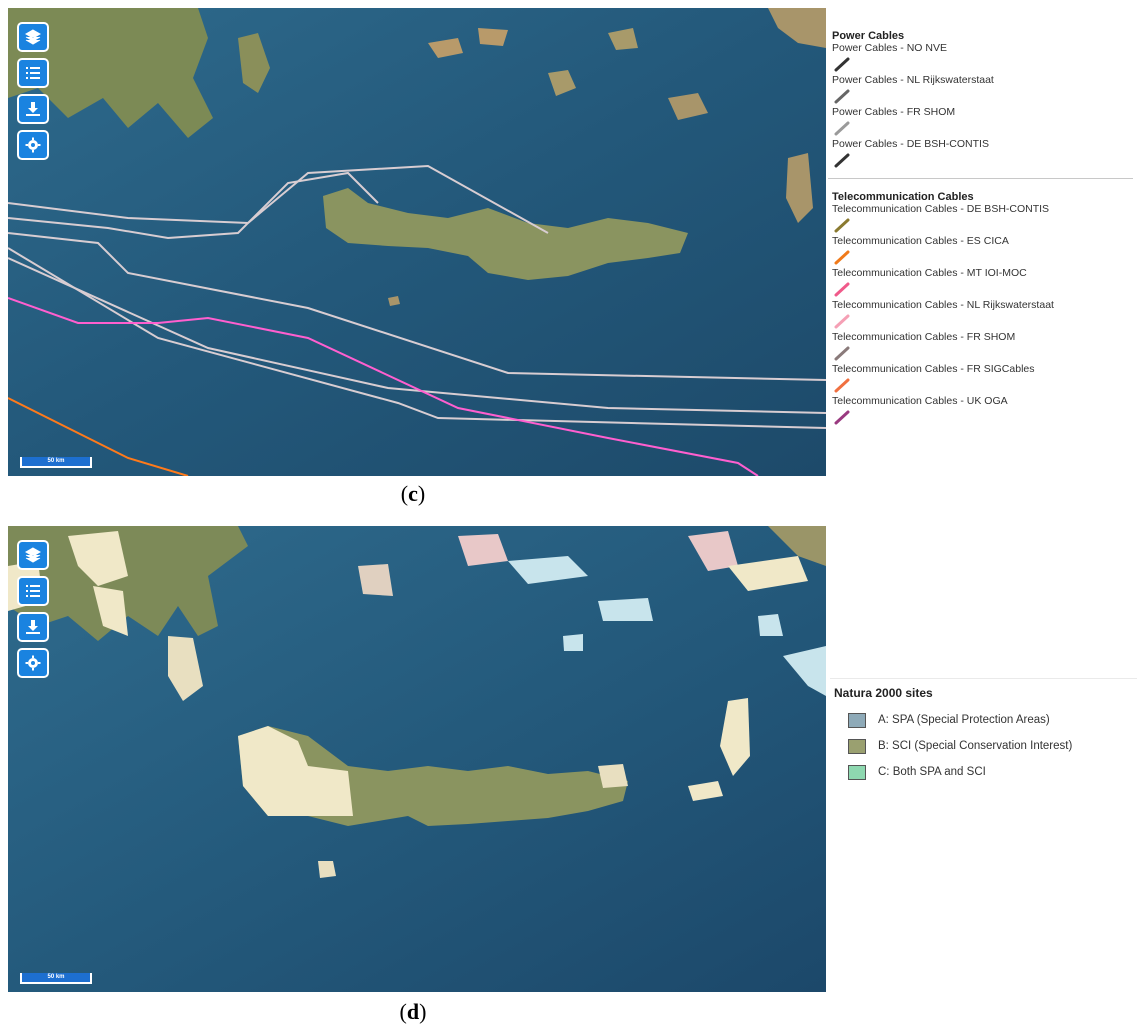 Image resolution: width=1137 pixels, height=1035 pixels. Describe the element at coordinates (910, 144) in the screenshot. I see `legend-entry-label: Power Cables - DE BSH-CONTIS` at that location.